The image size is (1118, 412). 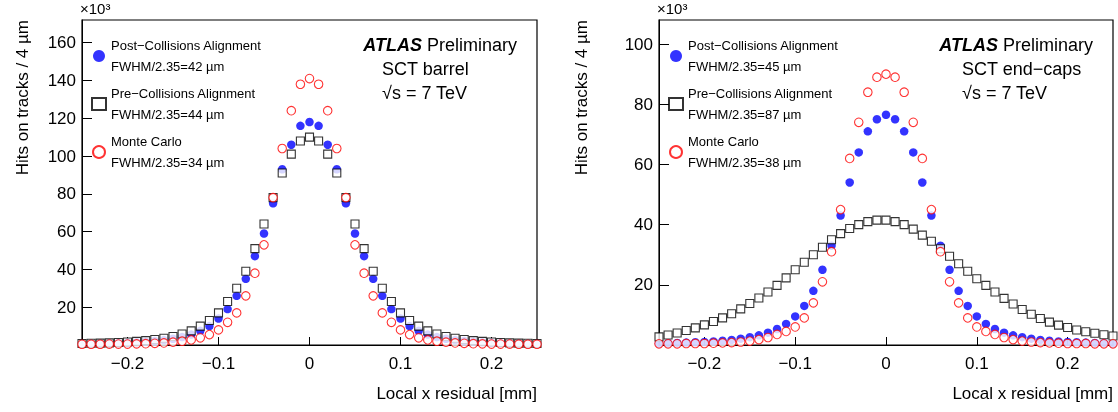 What do you see at coordinates (61, 43) in the screenshot?
I see `y-tick-label: 160` at bounding box center [61, 43].